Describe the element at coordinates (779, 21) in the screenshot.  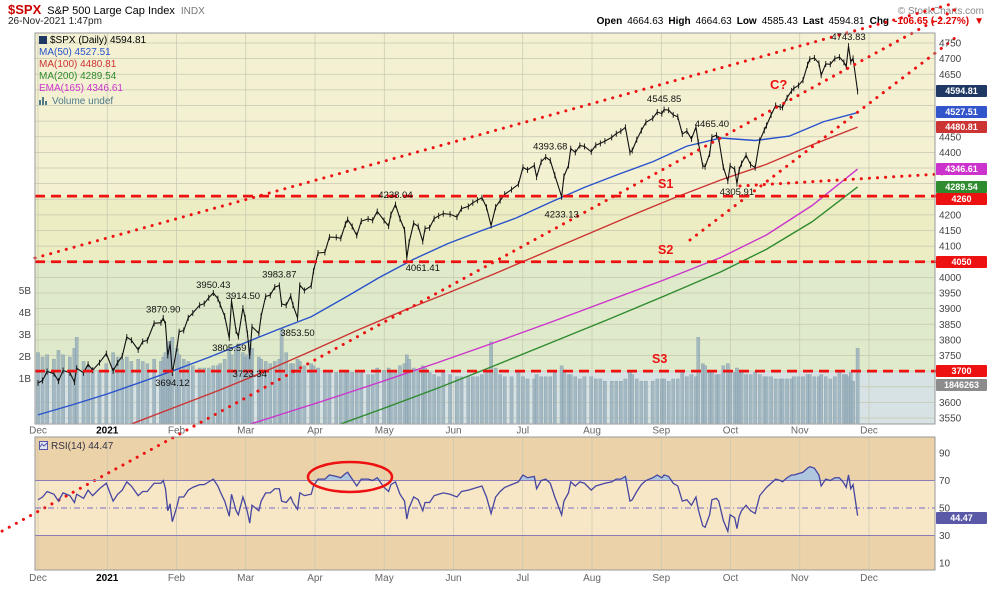
I see `low-value: 4585.43` at that location.